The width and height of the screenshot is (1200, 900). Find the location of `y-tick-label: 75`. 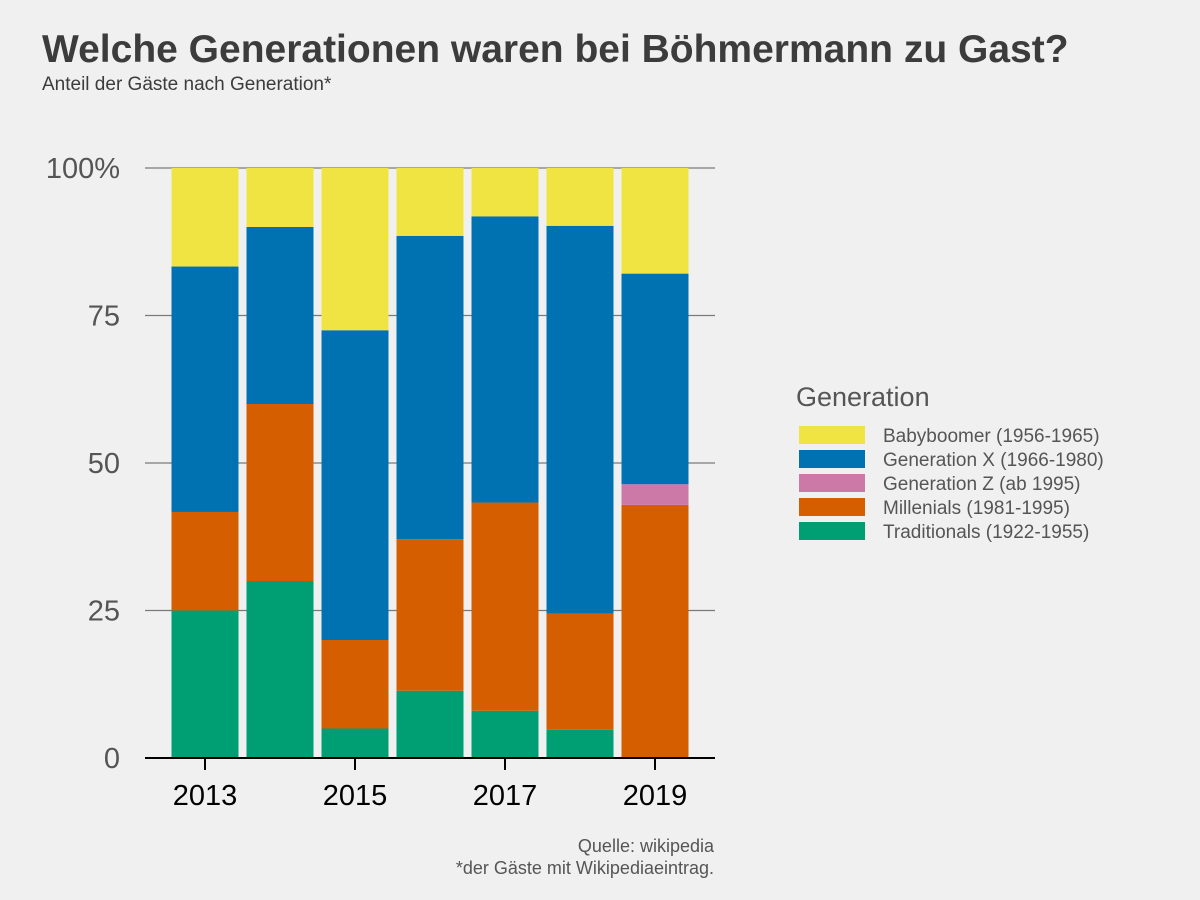

y-tick-label: 75 is located at coordinates (104, 317).